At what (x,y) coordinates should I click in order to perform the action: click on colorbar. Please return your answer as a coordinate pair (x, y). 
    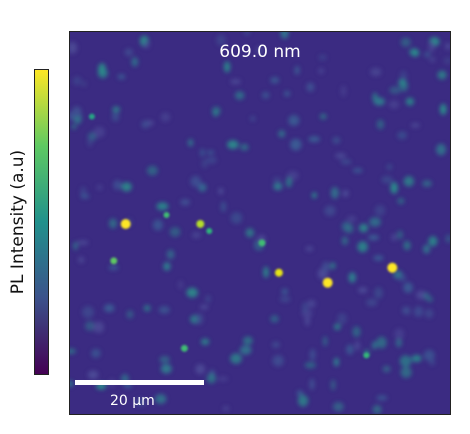
    Looking at the image, I should click on (41, 222).